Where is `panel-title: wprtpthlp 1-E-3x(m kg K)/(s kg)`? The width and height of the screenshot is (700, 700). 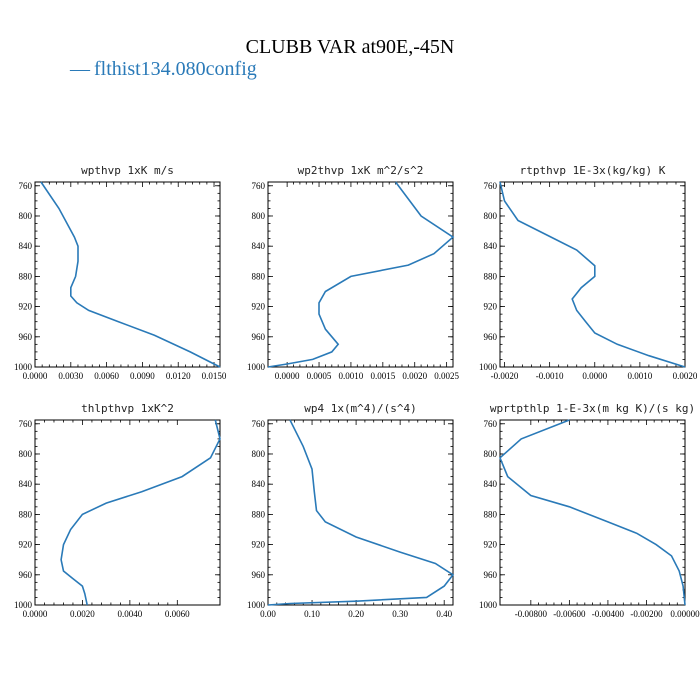
panel-title: wprtpthlp 1-E-3x(m kg K)/(s kg) is located at coordinates (592, 408).